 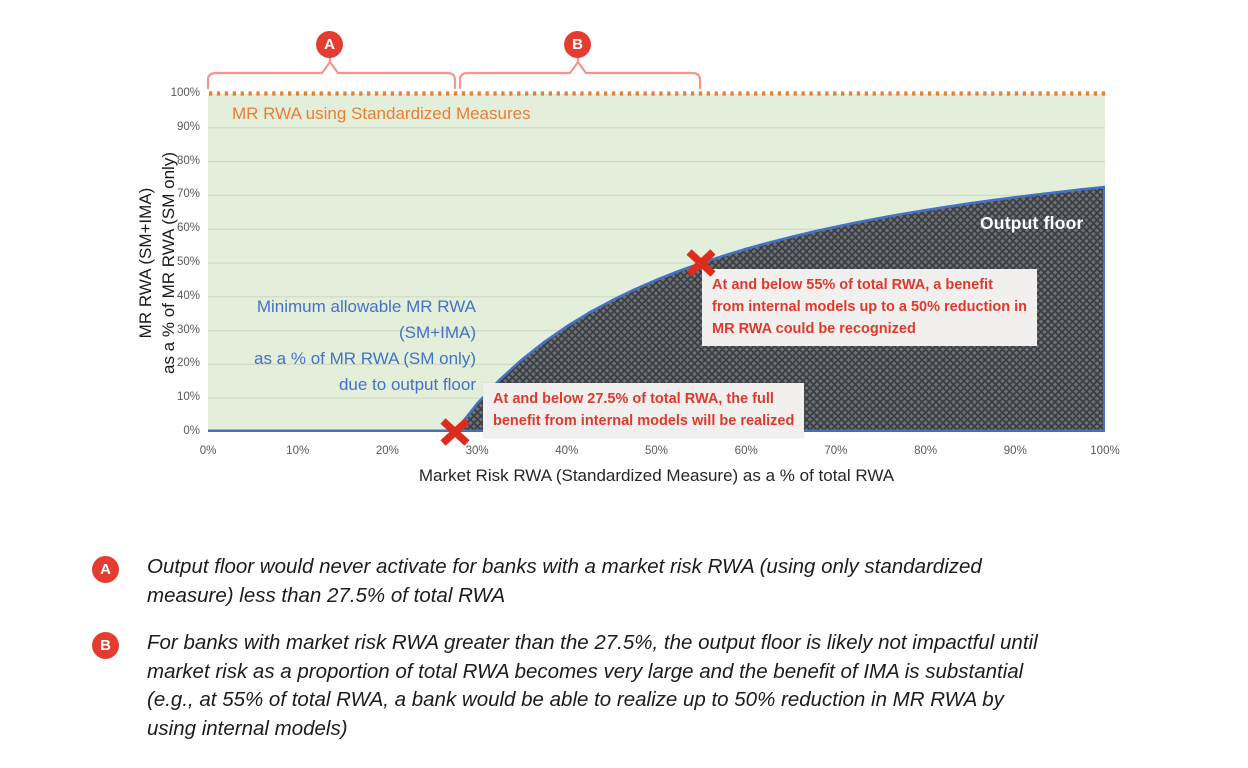 I want to click on text-line: due to output floor, so click(x=407, y=384).